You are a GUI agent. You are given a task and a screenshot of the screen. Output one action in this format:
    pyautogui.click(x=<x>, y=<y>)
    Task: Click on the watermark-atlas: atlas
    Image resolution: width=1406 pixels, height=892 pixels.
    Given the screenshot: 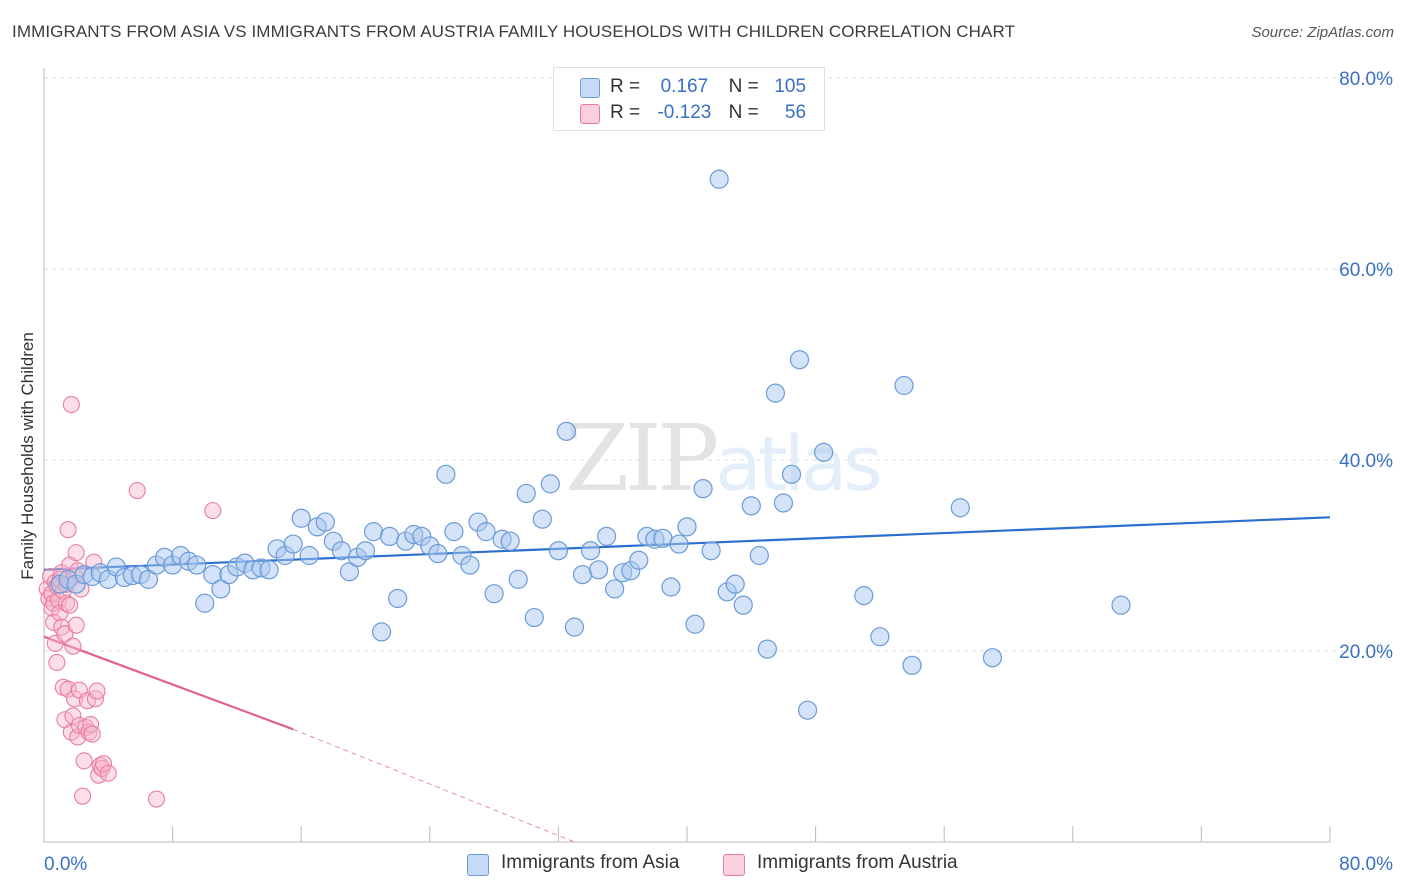 What is the action you would take?
    pyautogui.click(x=797, y=463)
    